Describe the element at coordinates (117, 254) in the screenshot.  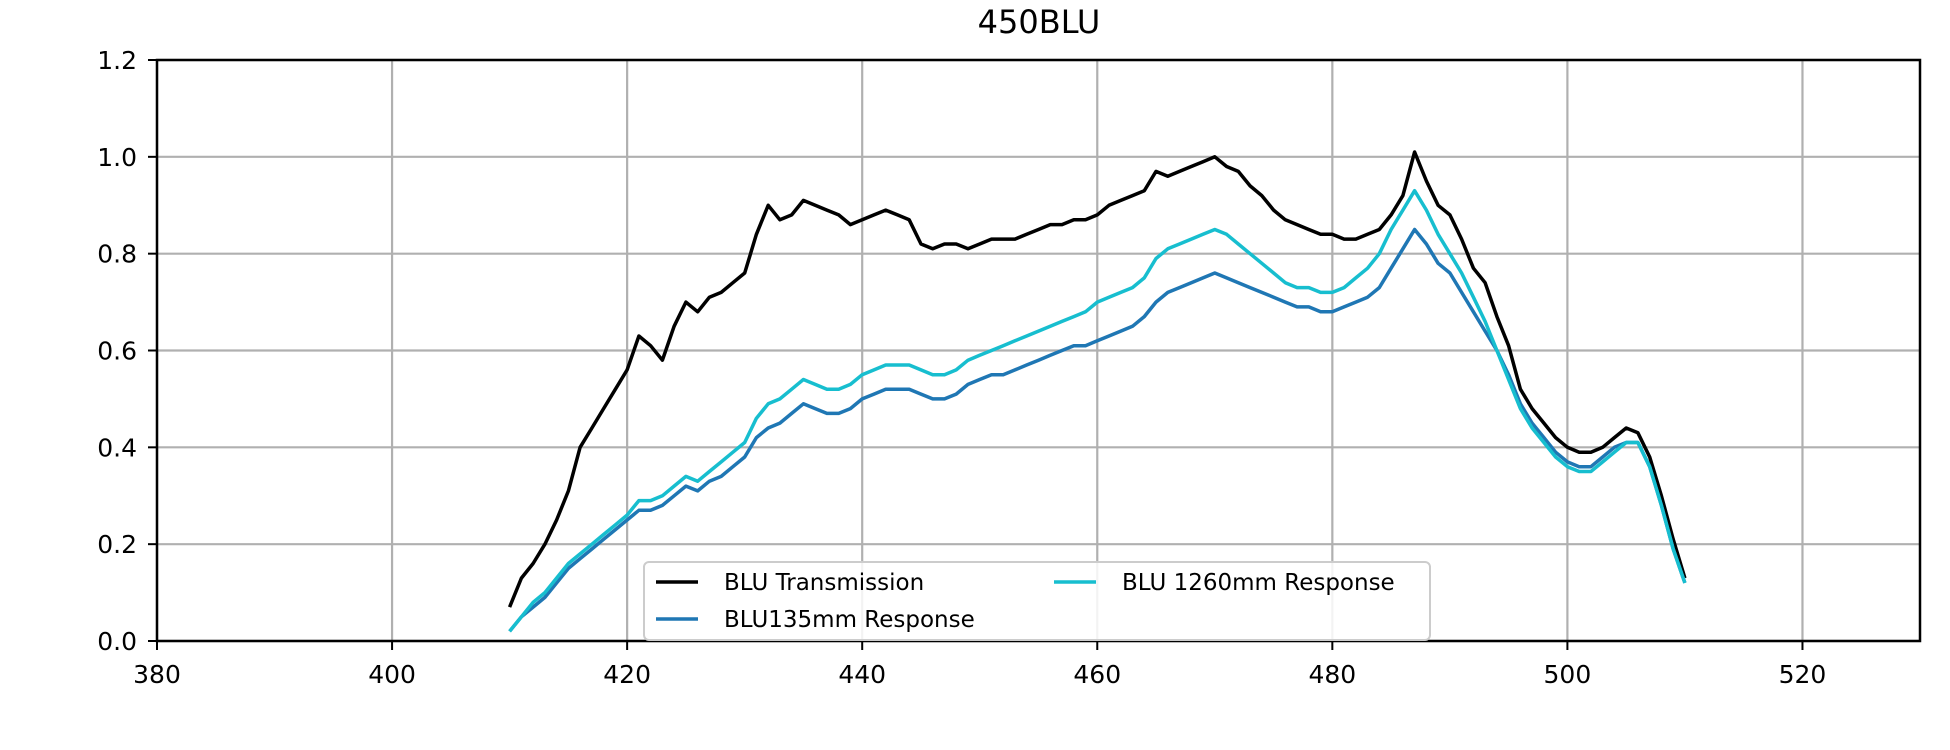
I see `y-tick-label: 0.8` at that location.